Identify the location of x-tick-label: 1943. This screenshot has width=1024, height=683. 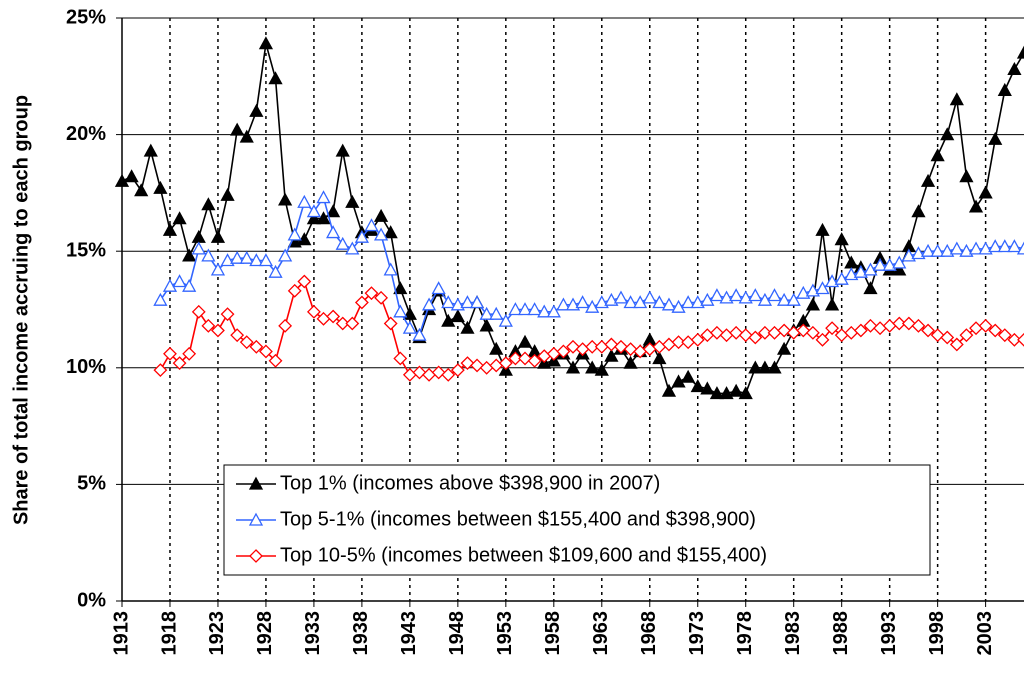
(409, 633).